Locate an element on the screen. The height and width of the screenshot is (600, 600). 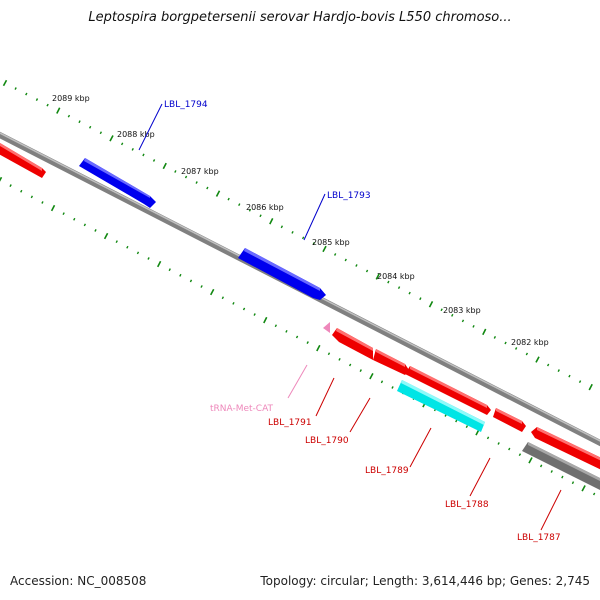
feature-trna-met-cat is located at coordinates (326, 327).